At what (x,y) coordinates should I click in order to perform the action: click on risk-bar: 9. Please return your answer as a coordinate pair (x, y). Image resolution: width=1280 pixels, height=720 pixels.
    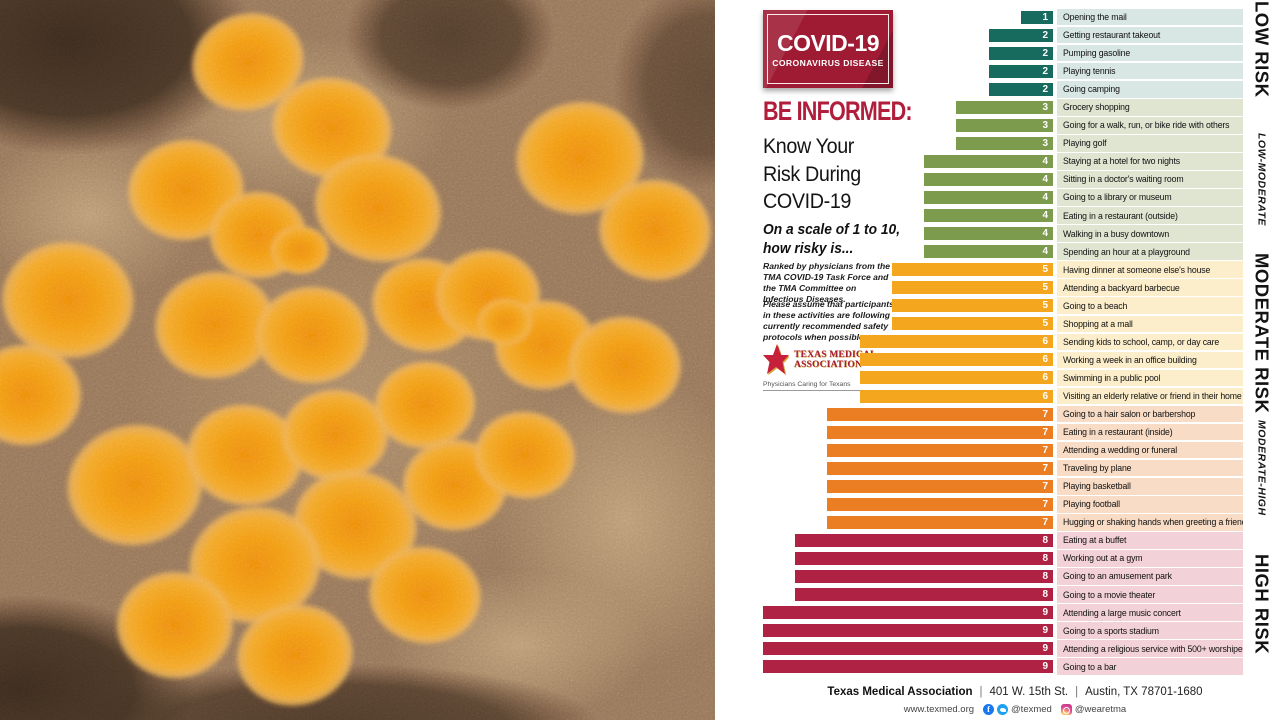
    Looking at the image, I should click on (908, 649).